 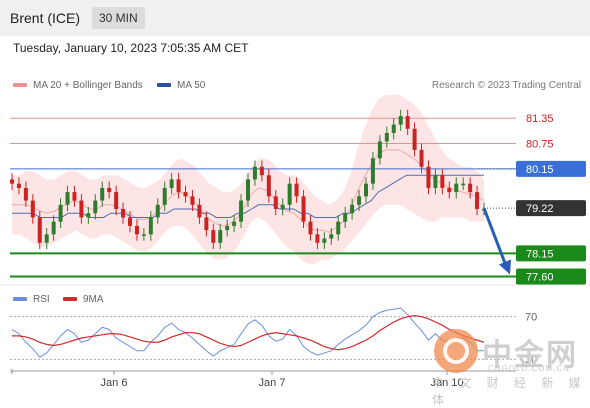 What do you see at coordinates (45, 18) in the screenshot?
I see `instrument-title: Brent (ICE)` at bounding box center [45, 18].